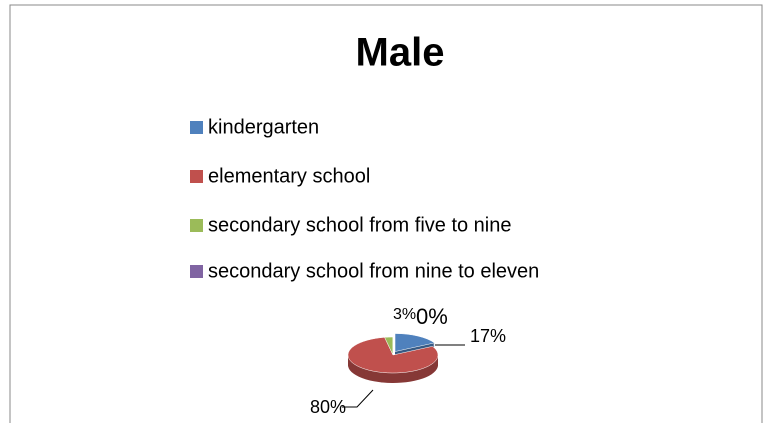 Image resolution: width=773 pixels, height=423 pixels. Describe the element at coordinates (400, 53) in the screenshot. I see `chart-title: Male` at that location.